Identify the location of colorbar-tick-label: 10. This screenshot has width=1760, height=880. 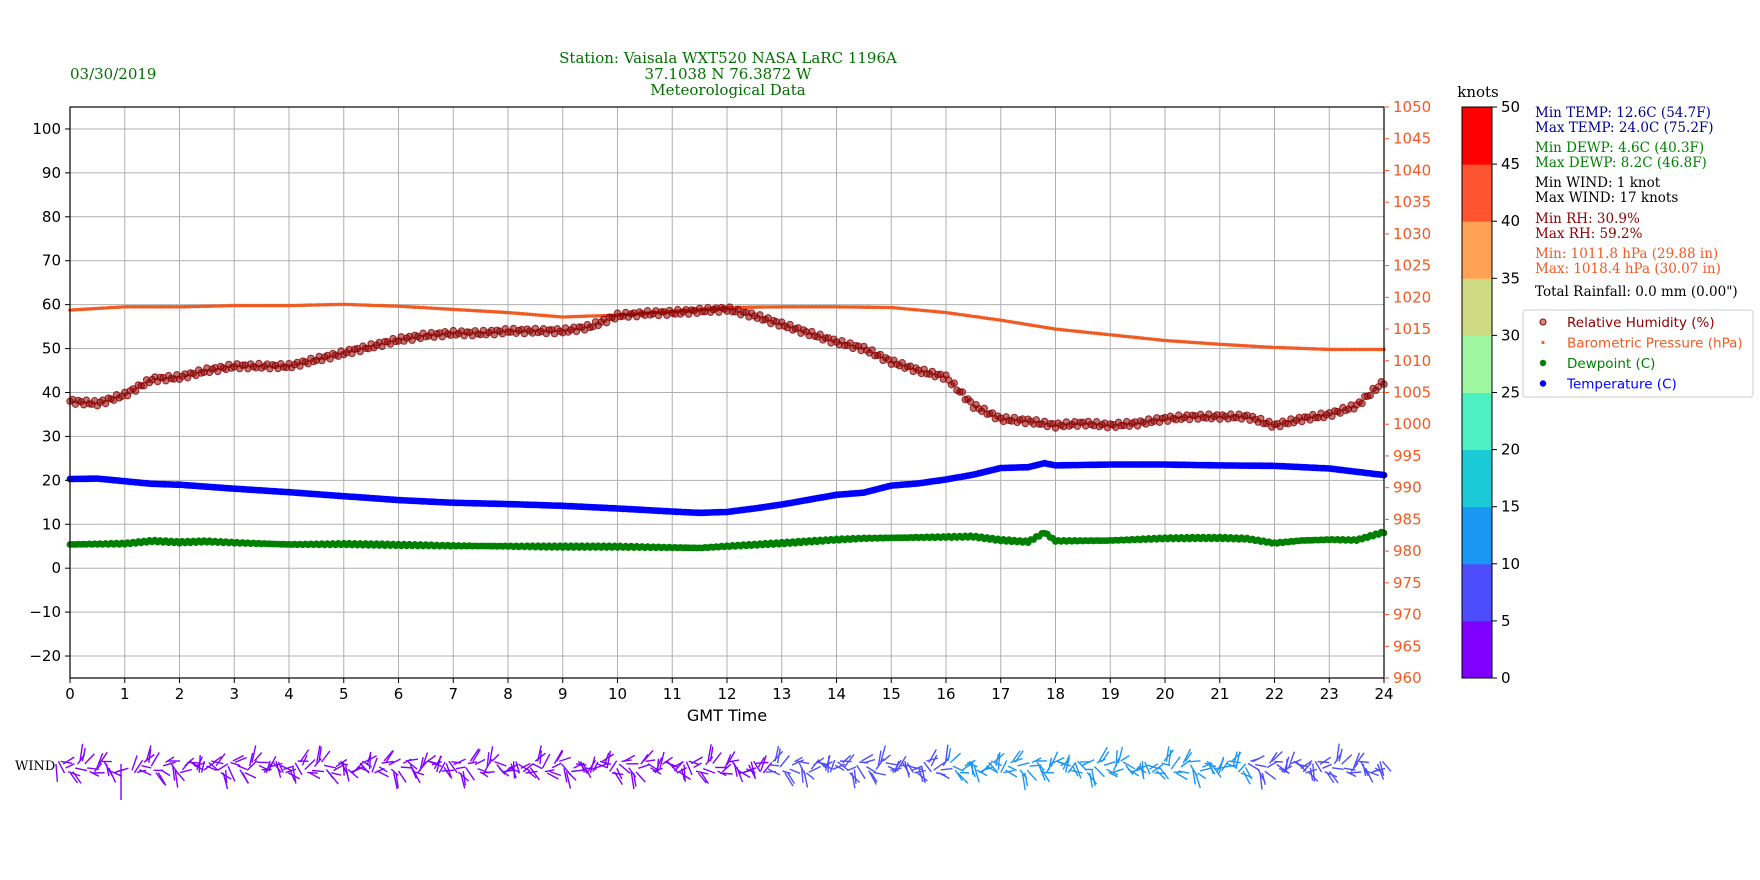
(1510, 564).